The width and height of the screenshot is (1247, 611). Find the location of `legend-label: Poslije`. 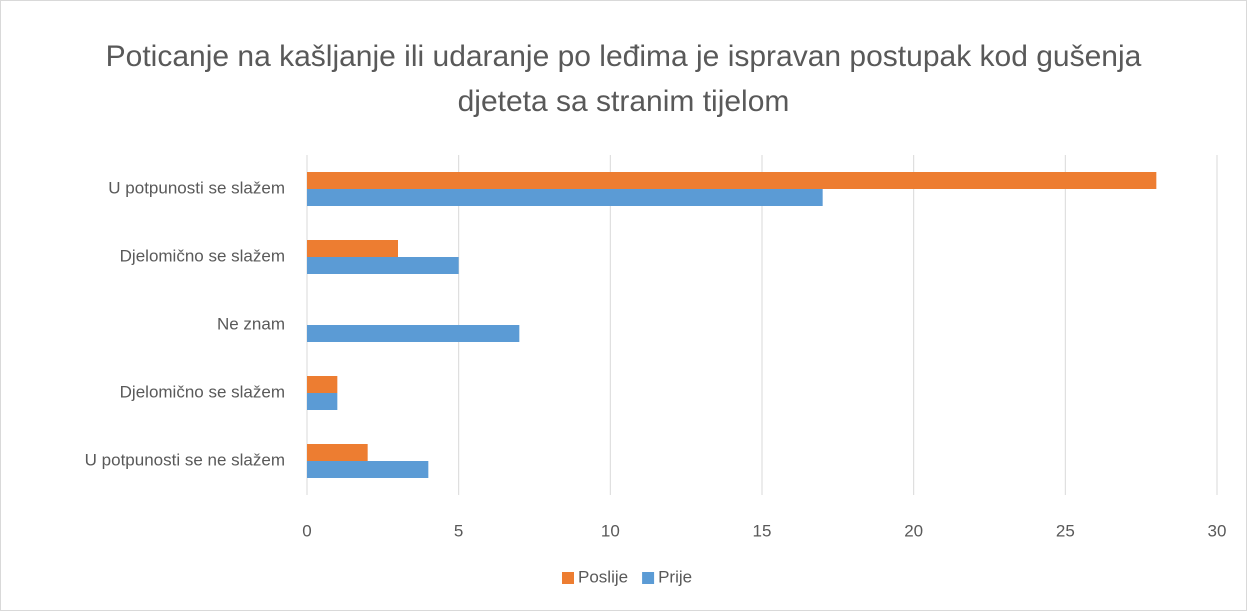

legend-label: Poslije is located at coordinates (603, 576).